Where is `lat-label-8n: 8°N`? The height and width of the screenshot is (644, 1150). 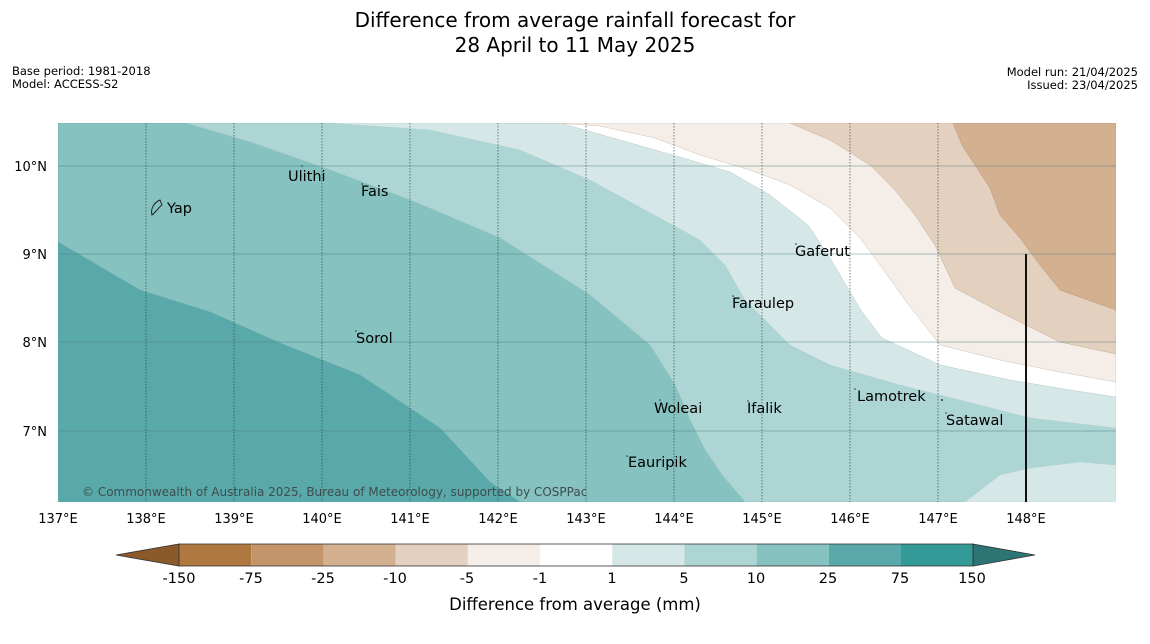
lat-label-8n: 8°N is located at coordinates (35, 343).